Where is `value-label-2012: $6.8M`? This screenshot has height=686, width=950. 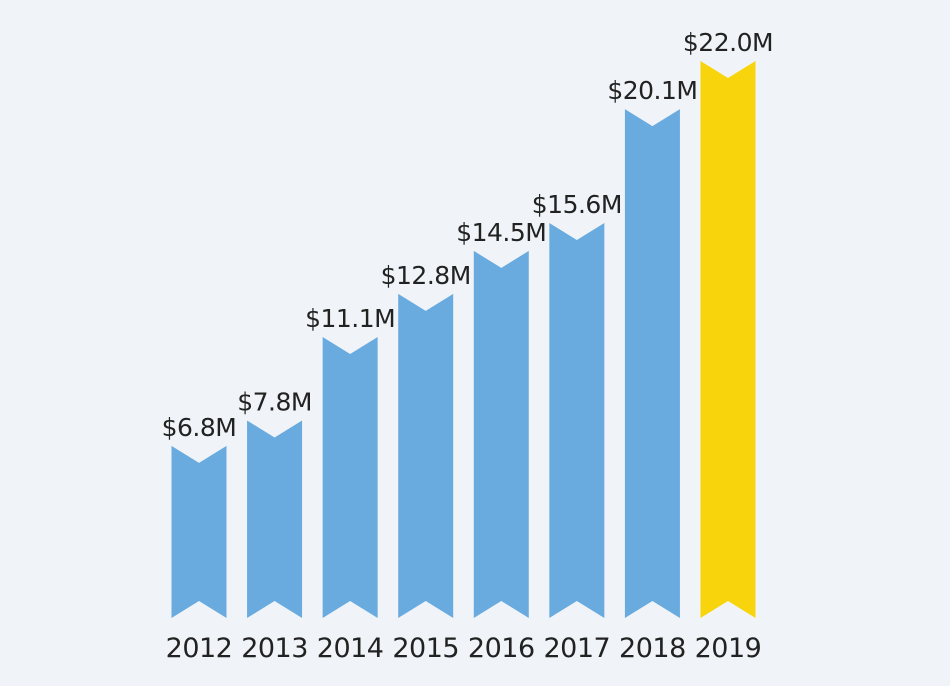
value-label-2012: $6.8M is located at coordinates (199, 427).